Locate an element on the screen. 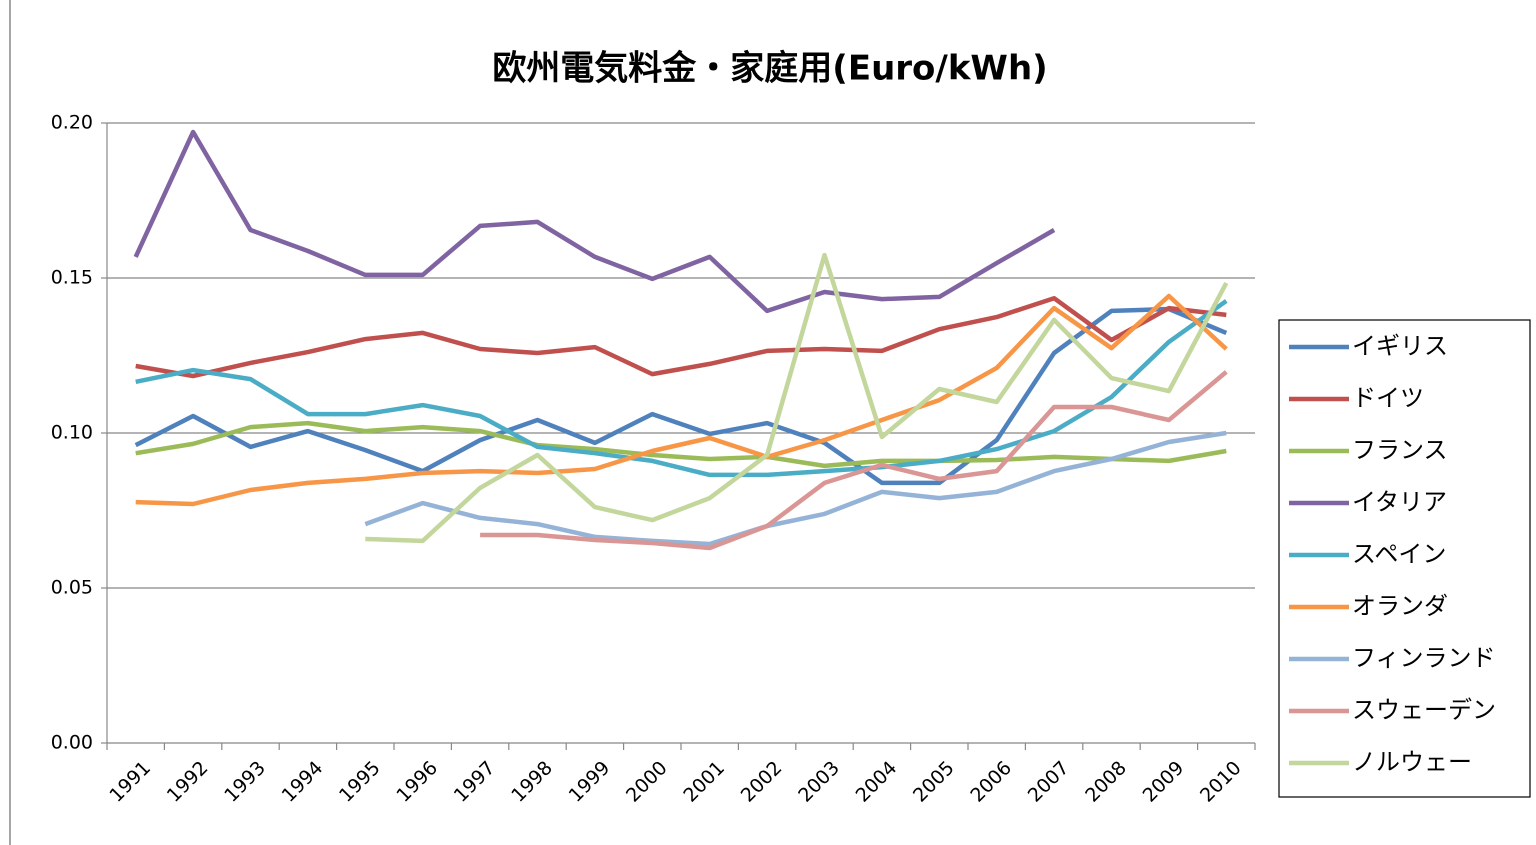 Image resolution: width=1536 pixels, height=845 pixels. y-tick-label: 0.15 is located at coordinates (72, 278).